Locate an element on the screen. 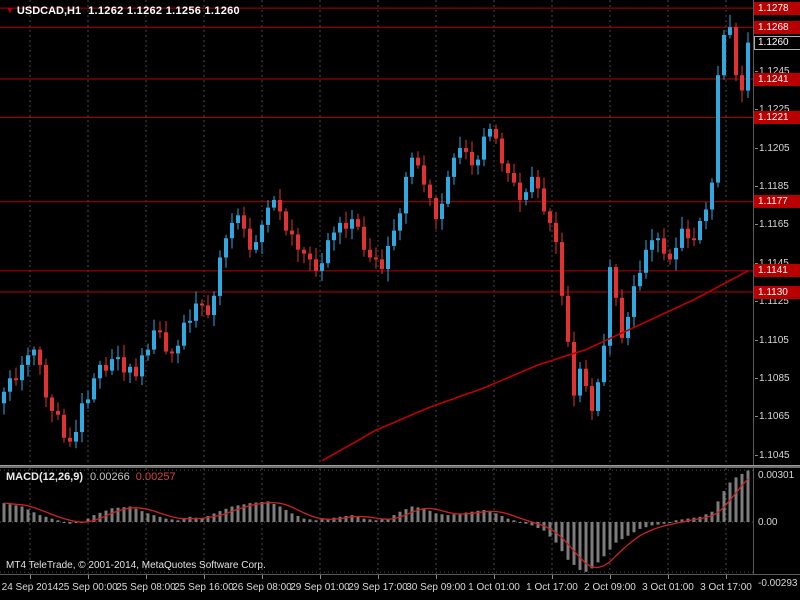 This screenshot has width=800, height=600. ohlc-values: 1.1262 1.1262 1.1256 1.1260 is located at coordinates (164, 11).